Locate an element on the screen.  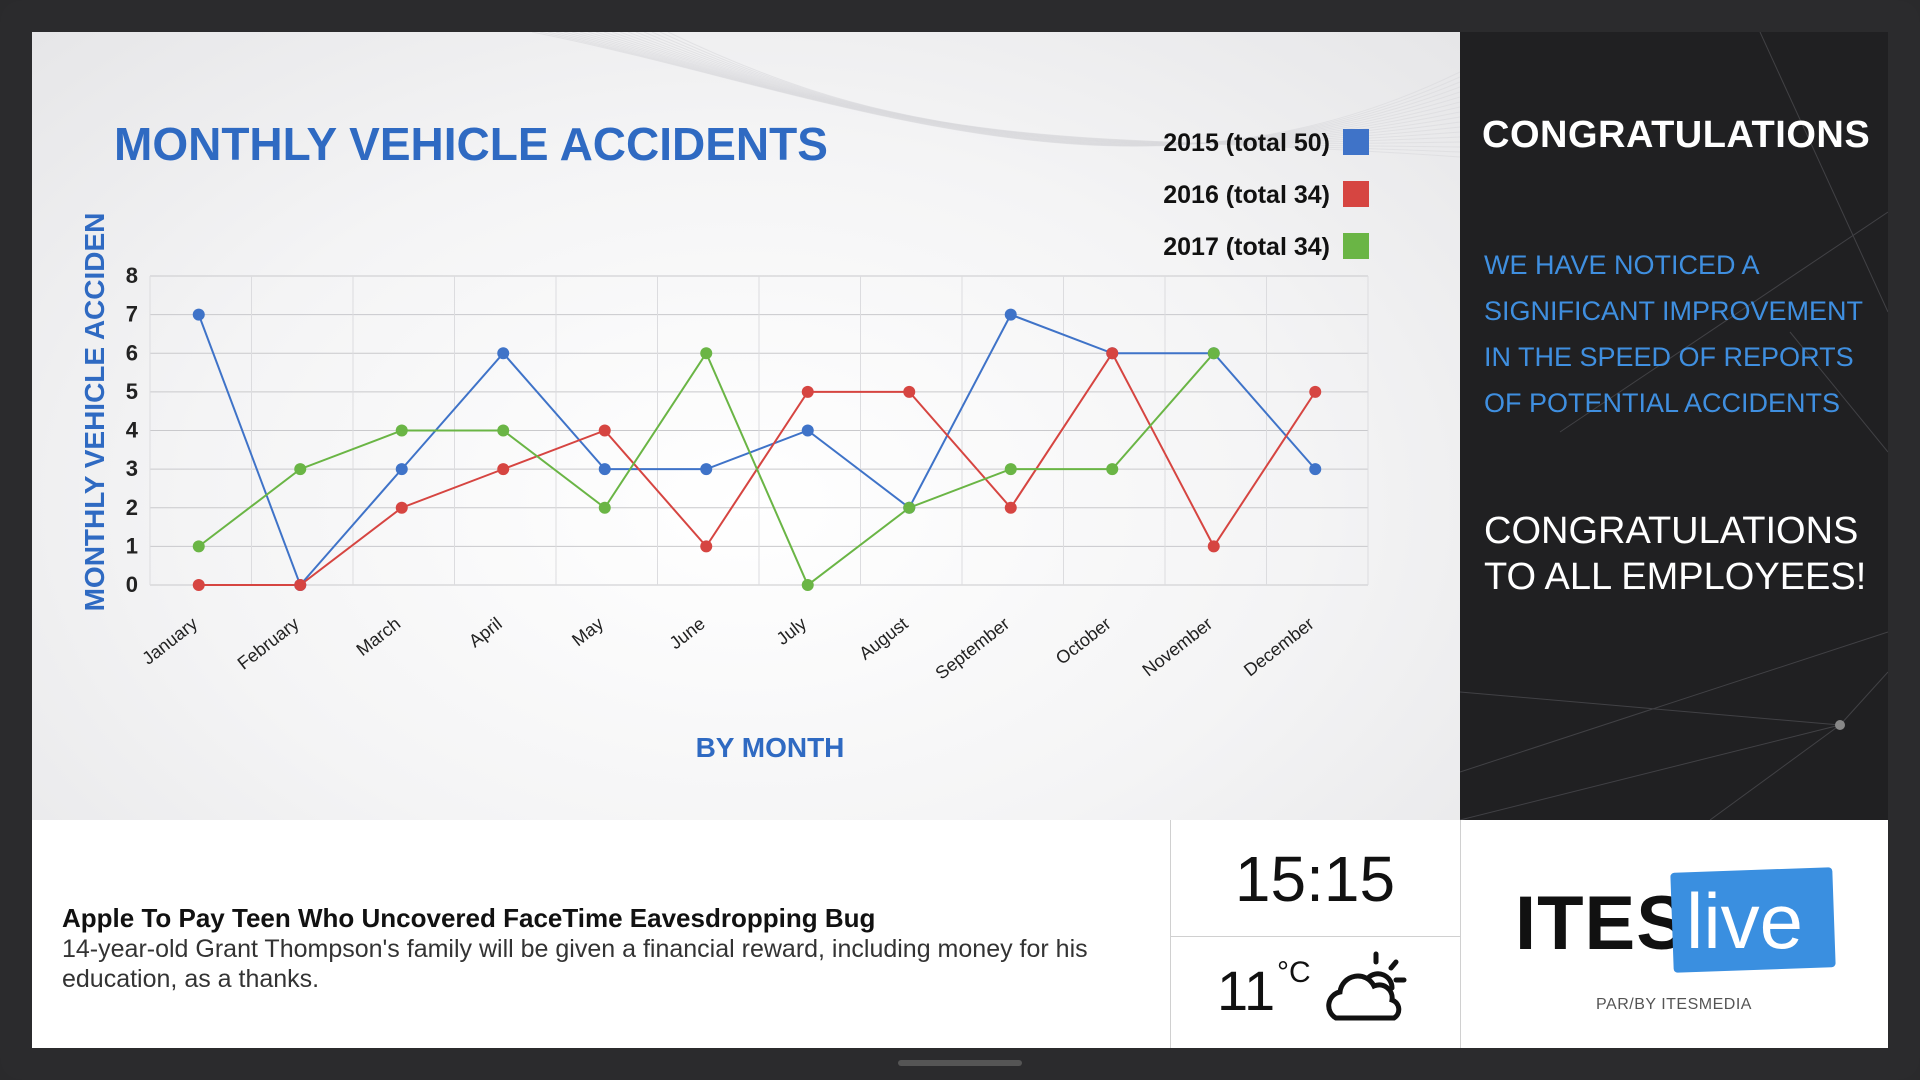
x-tick-label: January is located at coordinates (169, 640).